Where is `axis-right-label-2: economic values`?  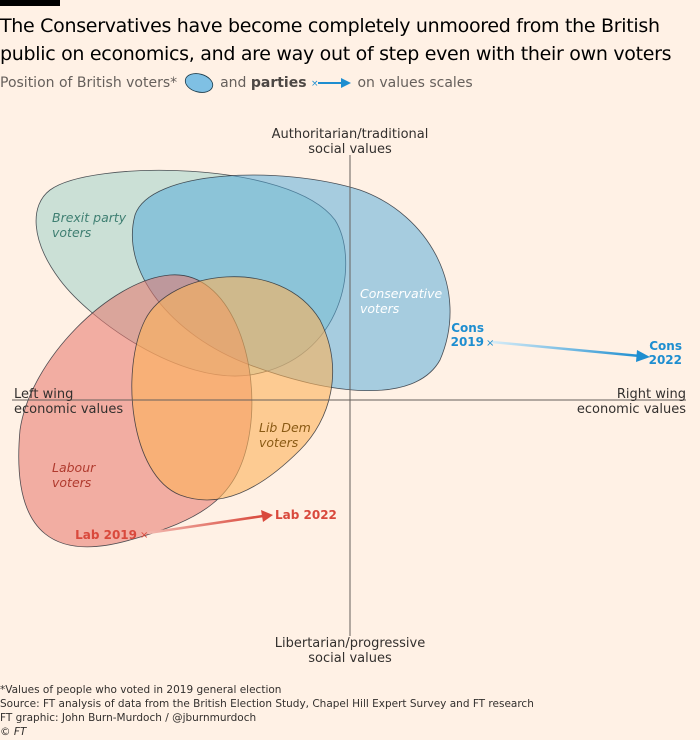 axis-right-label-2: economic values is located at coordinates (631, 409).